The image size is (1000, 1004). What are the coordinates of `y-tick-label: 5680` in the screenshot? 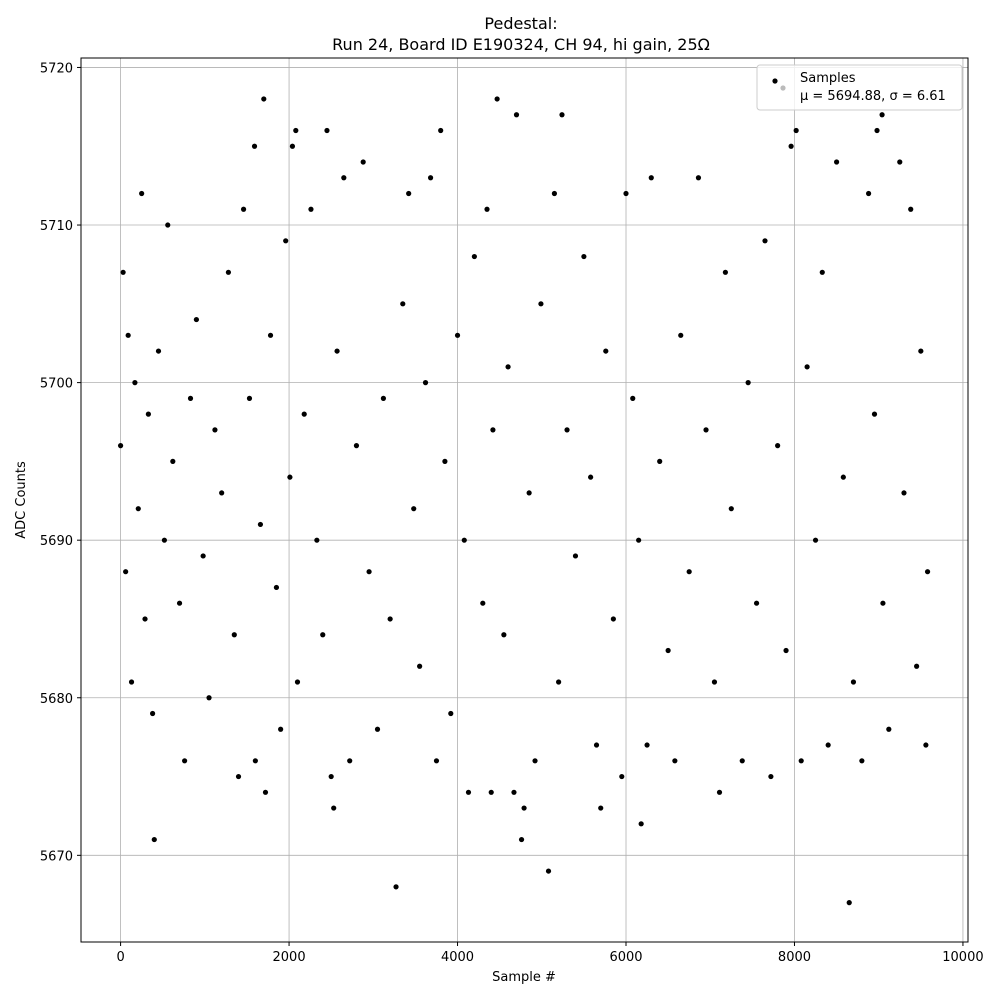 It's located at (56, 699).